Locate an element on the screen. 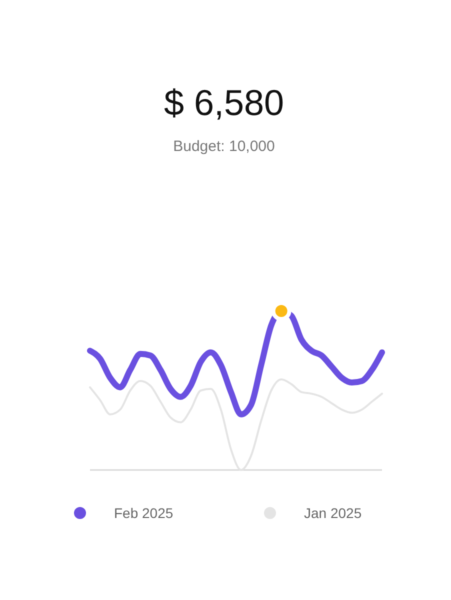 This screenshot has height=600, width=451. legend-label: Feb 2025 is located at coordinates (144, 513).